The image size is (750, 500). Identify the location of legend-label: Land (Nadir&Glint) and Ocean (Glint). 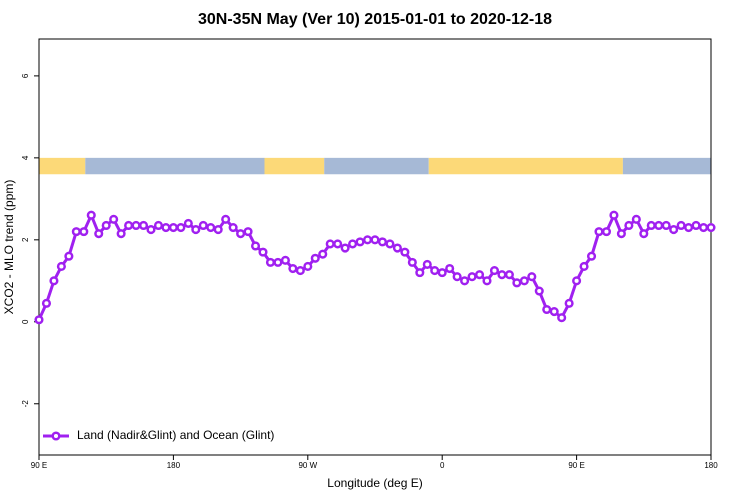
(175, 435).